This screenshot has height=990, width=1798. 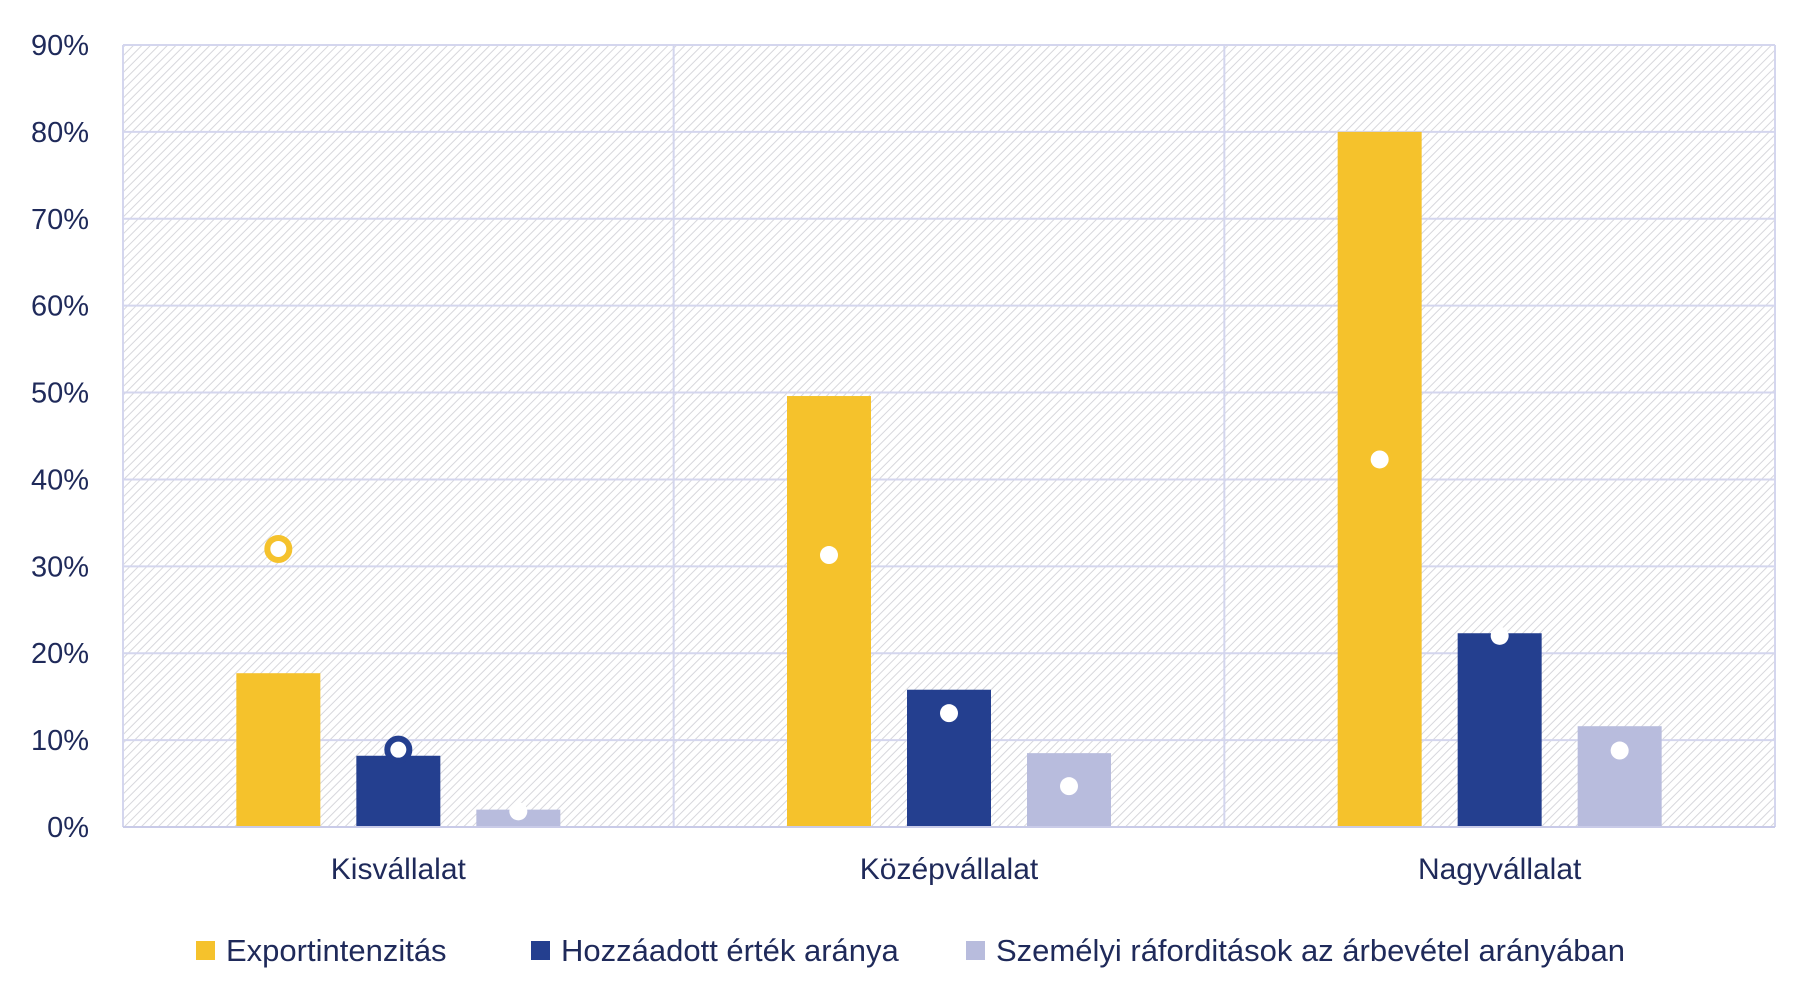 I want to click on legend-label: Exportintenzitás, so click(x=336, y=950).